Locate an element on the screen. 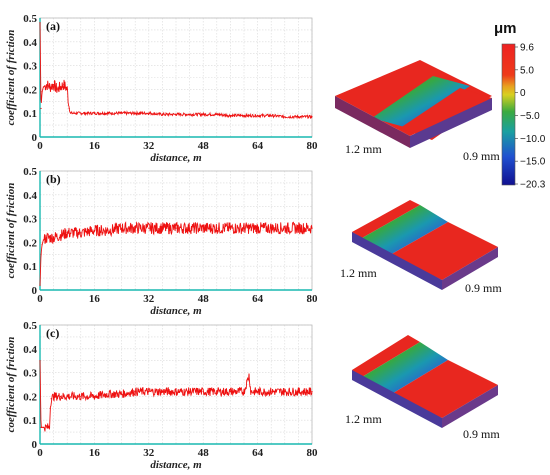 The image size is (550, 475). profile-c-top-right-surface is located at coordinates (444, 389).